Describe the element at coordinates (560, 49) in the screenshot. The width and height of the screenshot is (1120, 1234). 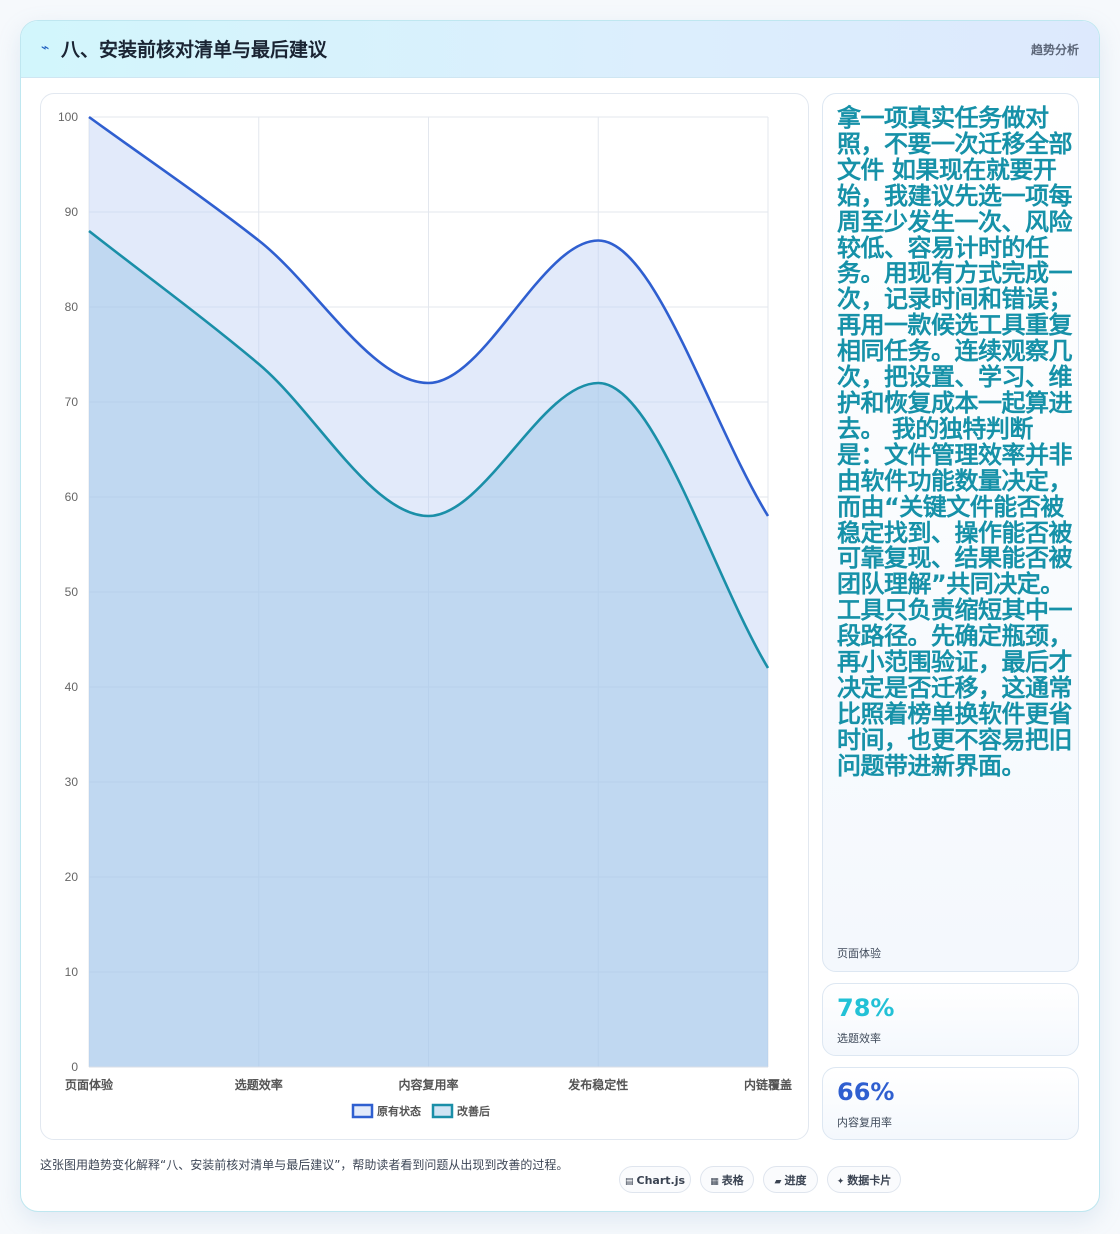
I see `card-header: ⌁ 八、安装前核对清单与最后建议 趋势分析` at that location.